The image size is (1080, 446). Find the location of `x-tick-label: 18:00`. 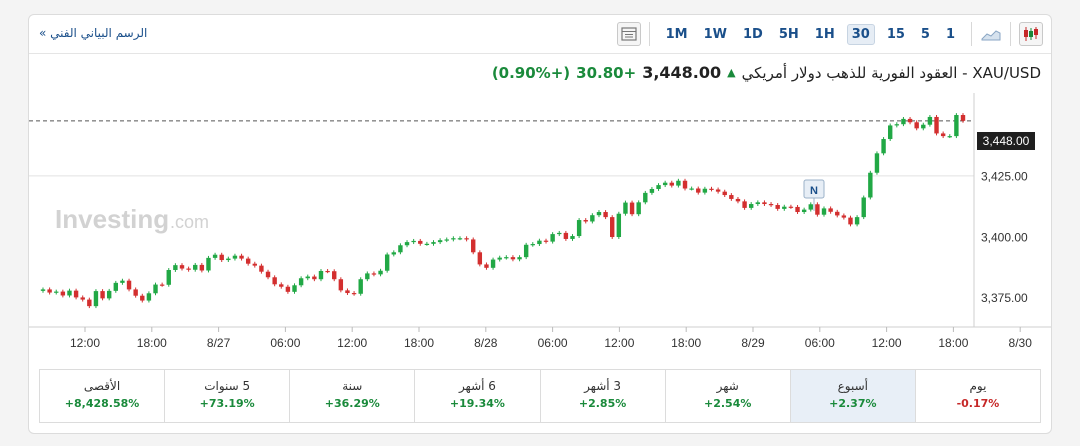

x-tick-label: 18:00 is located at coordinates (686, 343).